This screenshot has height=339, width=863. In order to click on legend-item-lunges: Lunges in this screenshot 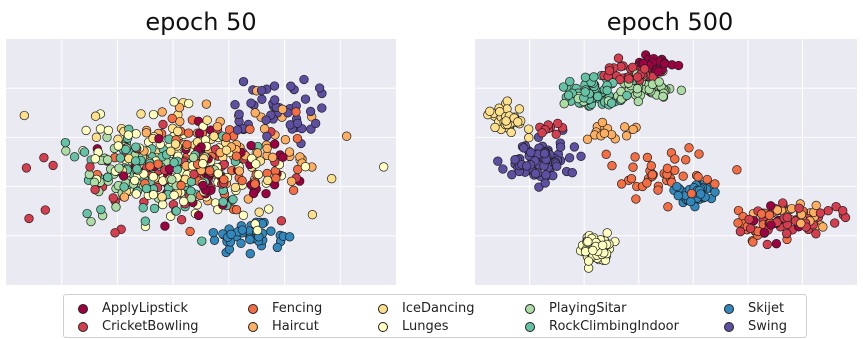, I will do `click(413, 326)`.